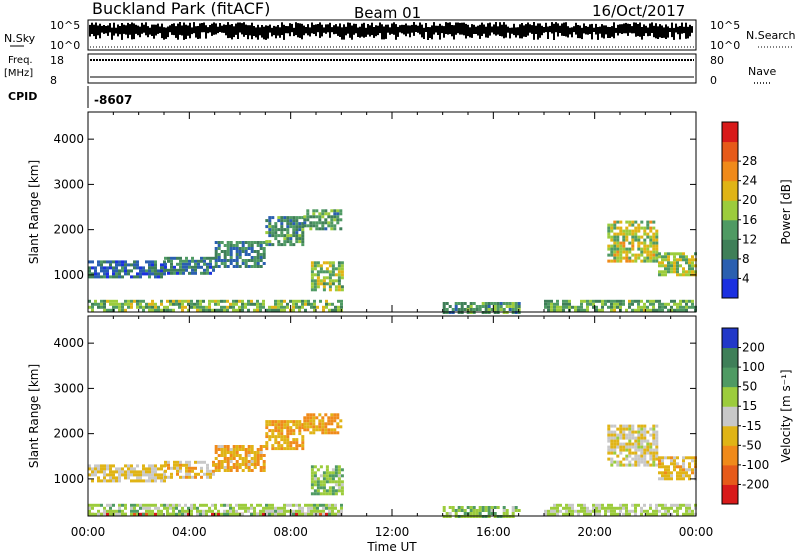  Describe the element at coordinates (65, 45) in the screenshot. I see `noise-tick-low-left: 10^0` at that location.